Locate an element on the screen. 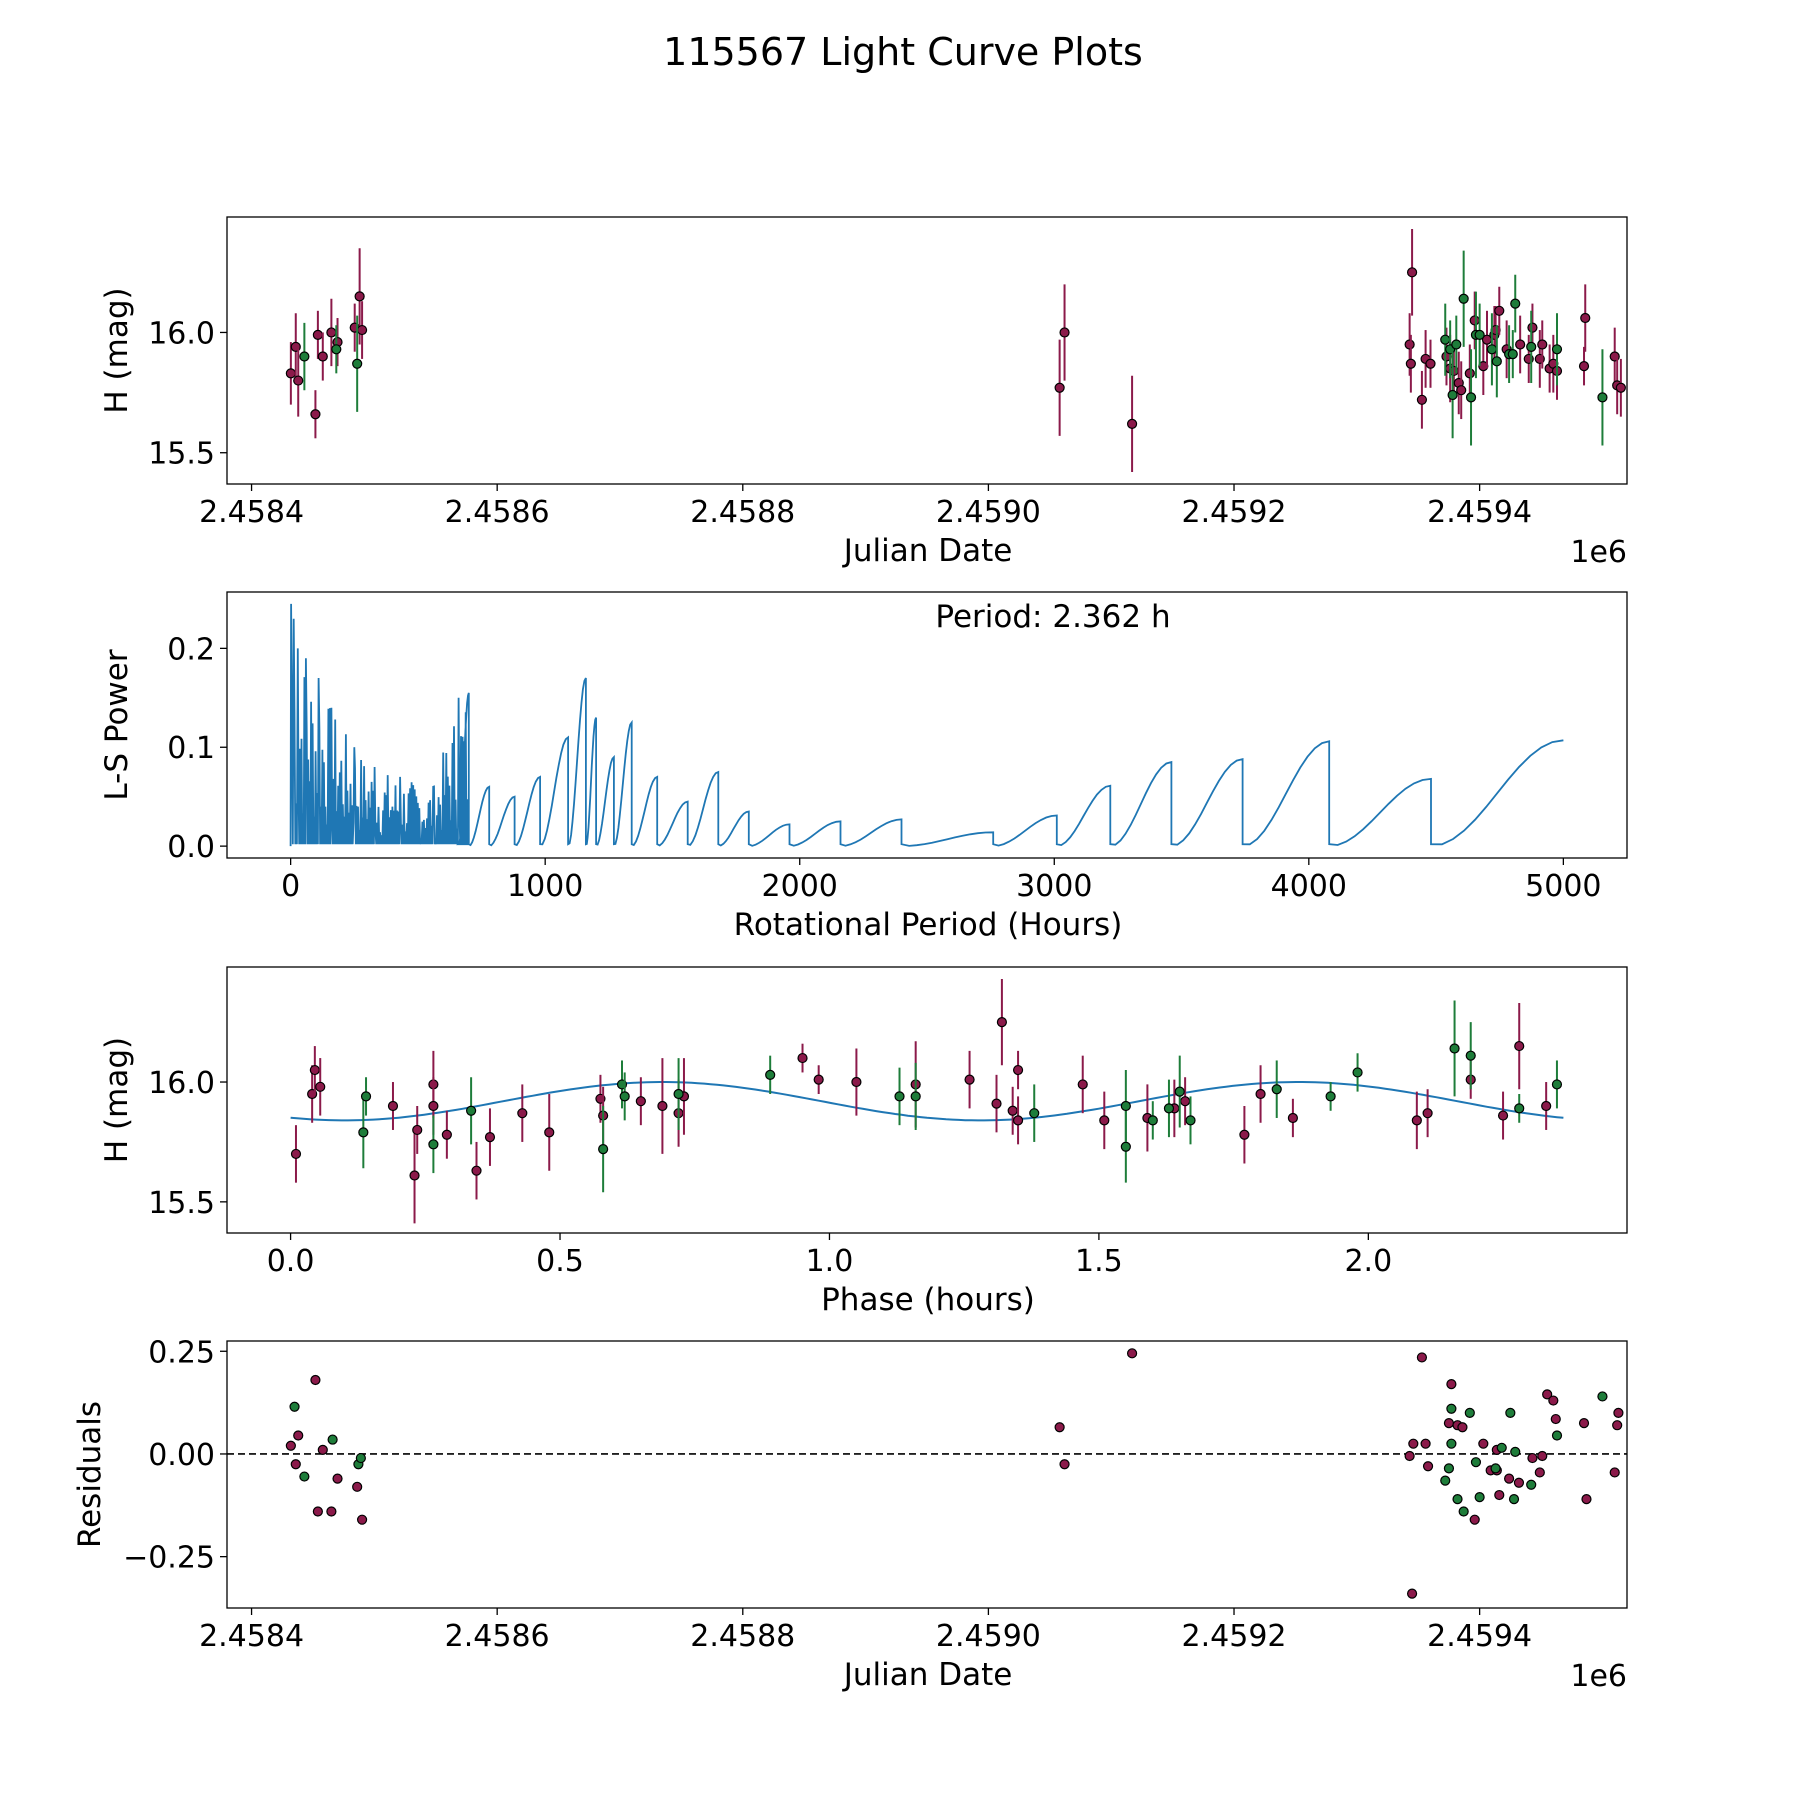 Image resolution: width=1800 pixels, height=1800 pixels. x-tick-label: 2.4586 is located at coordinates (497, 1636).